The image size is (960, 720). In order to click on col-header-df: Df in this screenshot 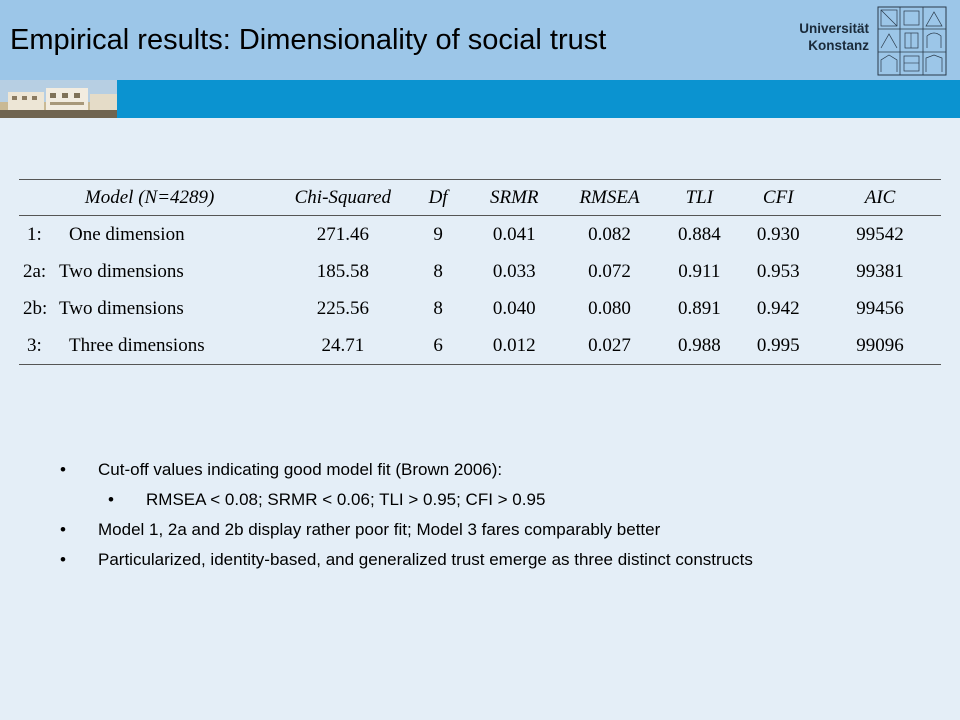, I will do `click(438, 197)`.